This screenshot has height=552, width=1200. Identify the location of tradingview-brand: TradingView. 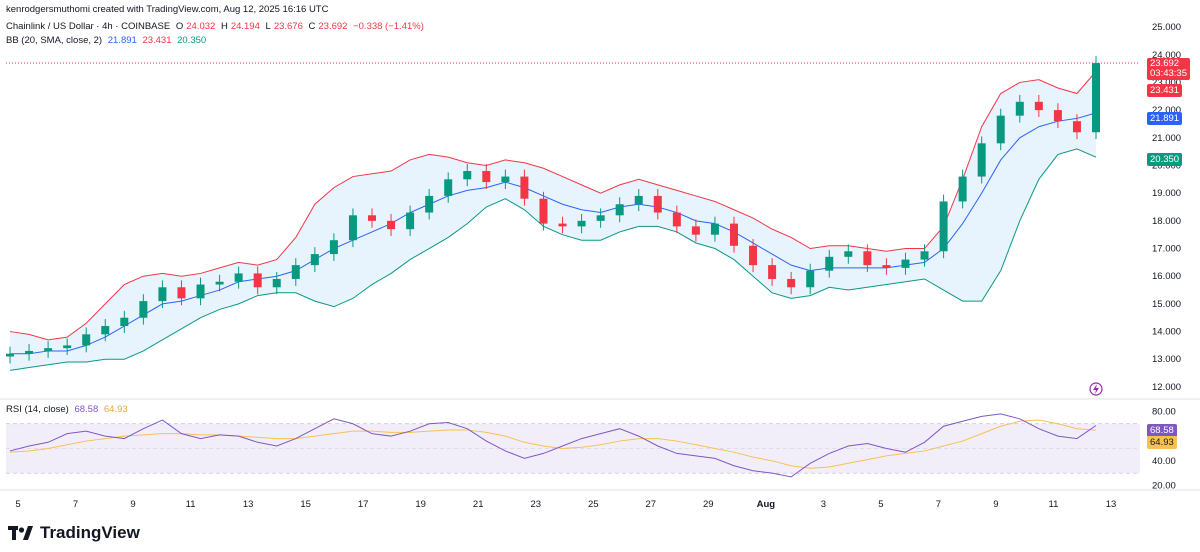
(74, 533).